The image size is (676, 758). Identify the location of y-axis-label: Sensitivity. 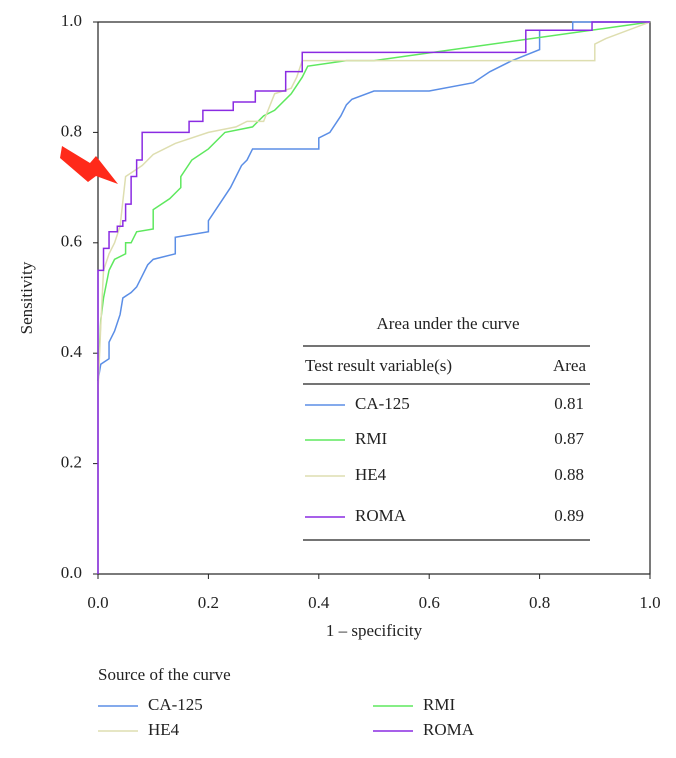
(26, 297).